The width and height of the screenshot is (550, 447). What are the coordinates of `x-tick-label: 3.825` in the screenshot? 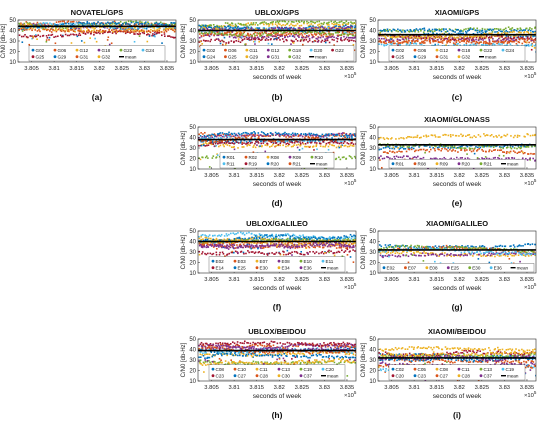 It's located at (302, 69).